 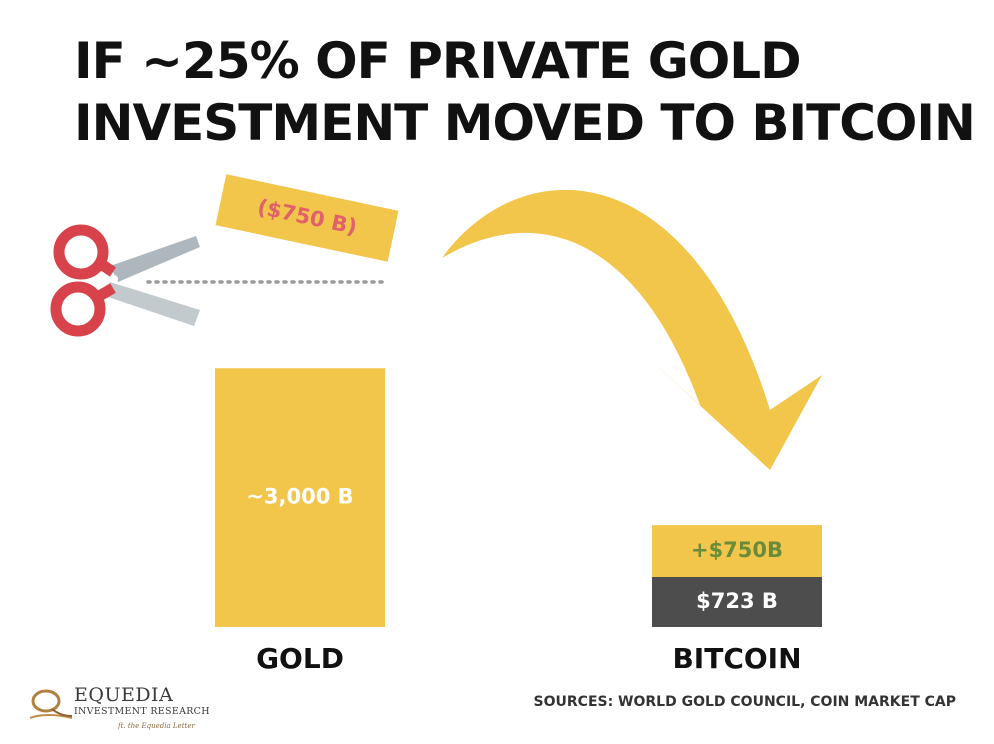 What do you see at coordinates (156, 726) in the screenshot?
I see `logo-tagline: ft. the Equedia Letter` at bounding box center [156, 726].